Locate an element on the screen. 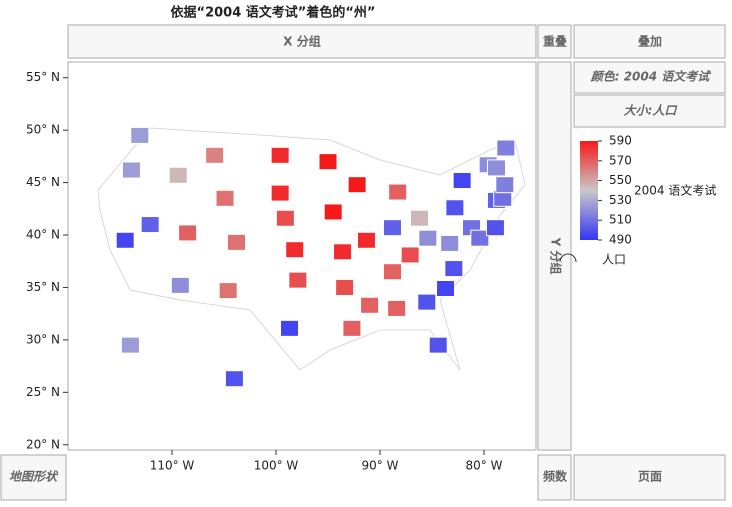 The width and height of the screenshot is (732, 507). size-zone is located at coordinates (649, 111).